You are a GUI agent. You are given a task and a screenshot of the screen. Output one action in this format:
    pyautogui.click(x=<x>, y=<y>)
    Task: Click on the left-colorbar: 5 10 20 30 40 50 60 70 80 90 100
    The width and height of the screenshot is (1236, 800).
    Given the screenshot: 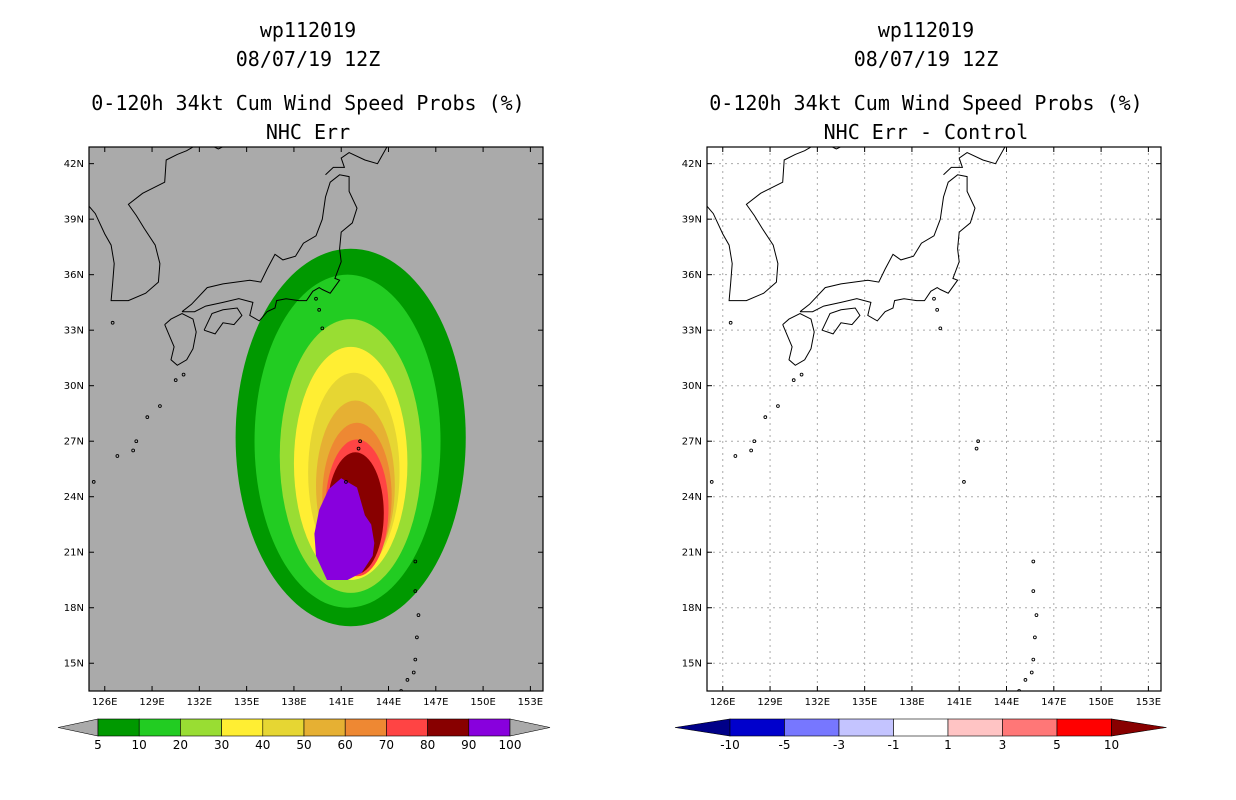 What is the action you would take?
    pyautogui.click(x=304, y=735)
    